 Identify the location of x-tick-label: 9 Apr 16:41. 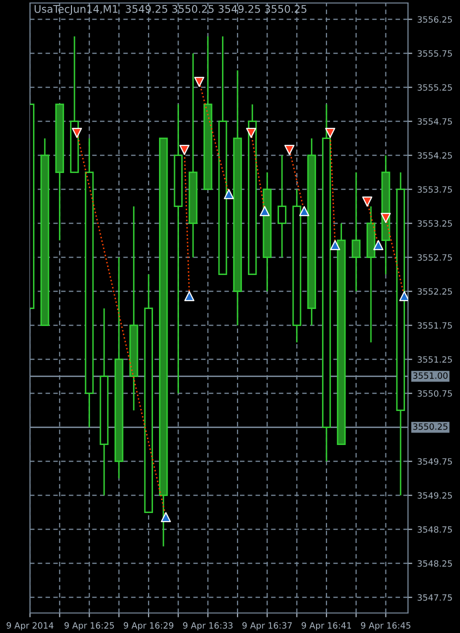
(327, 626).